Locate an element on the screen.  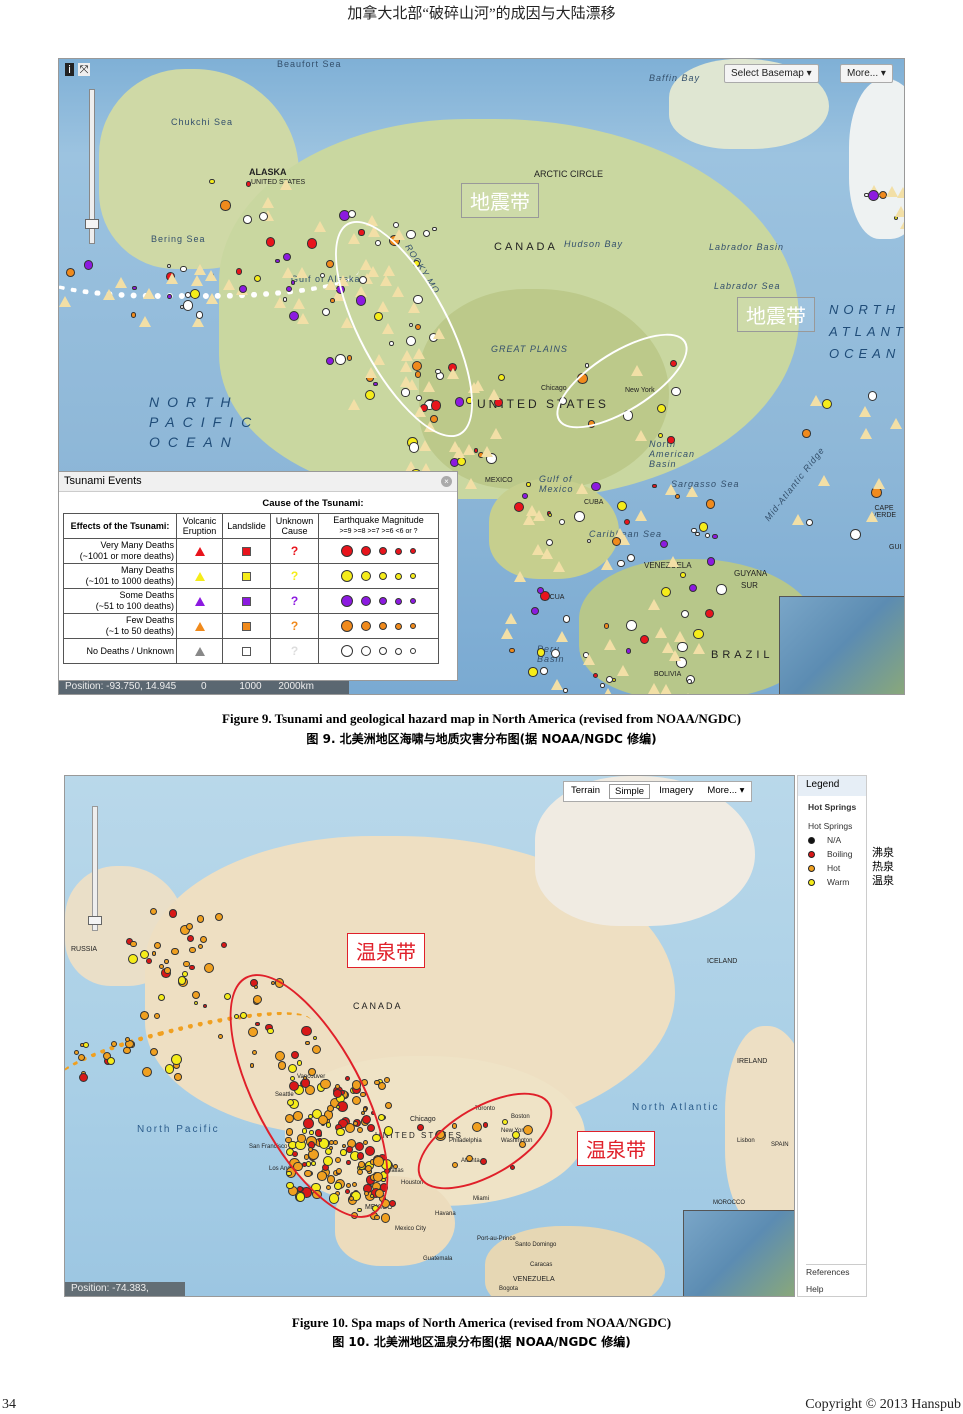
map-label: GUYANA is located at coordinates (751, 573).